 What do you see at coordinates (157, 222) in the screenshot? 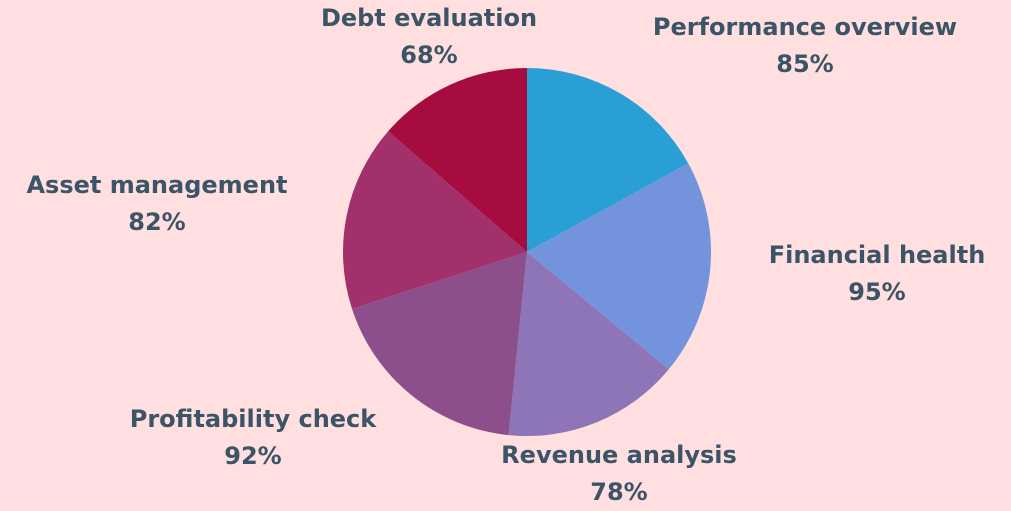
I see `slice-value: 82%` at bounding box center [157, 222].